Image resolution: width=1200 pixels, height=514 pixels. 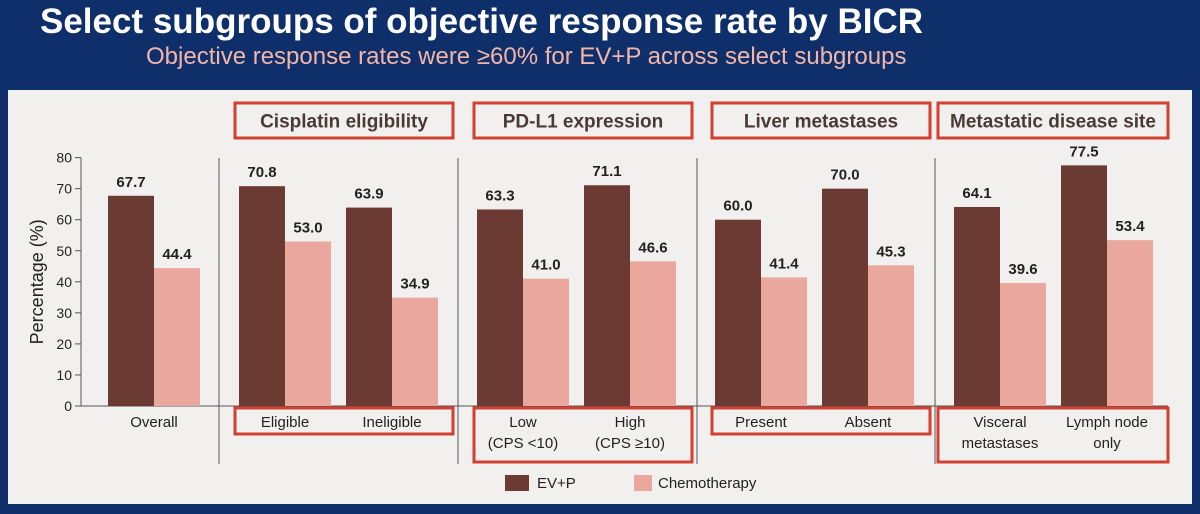 I want to click on group-header: PD-L1 expression, so click(x=583, y=122).